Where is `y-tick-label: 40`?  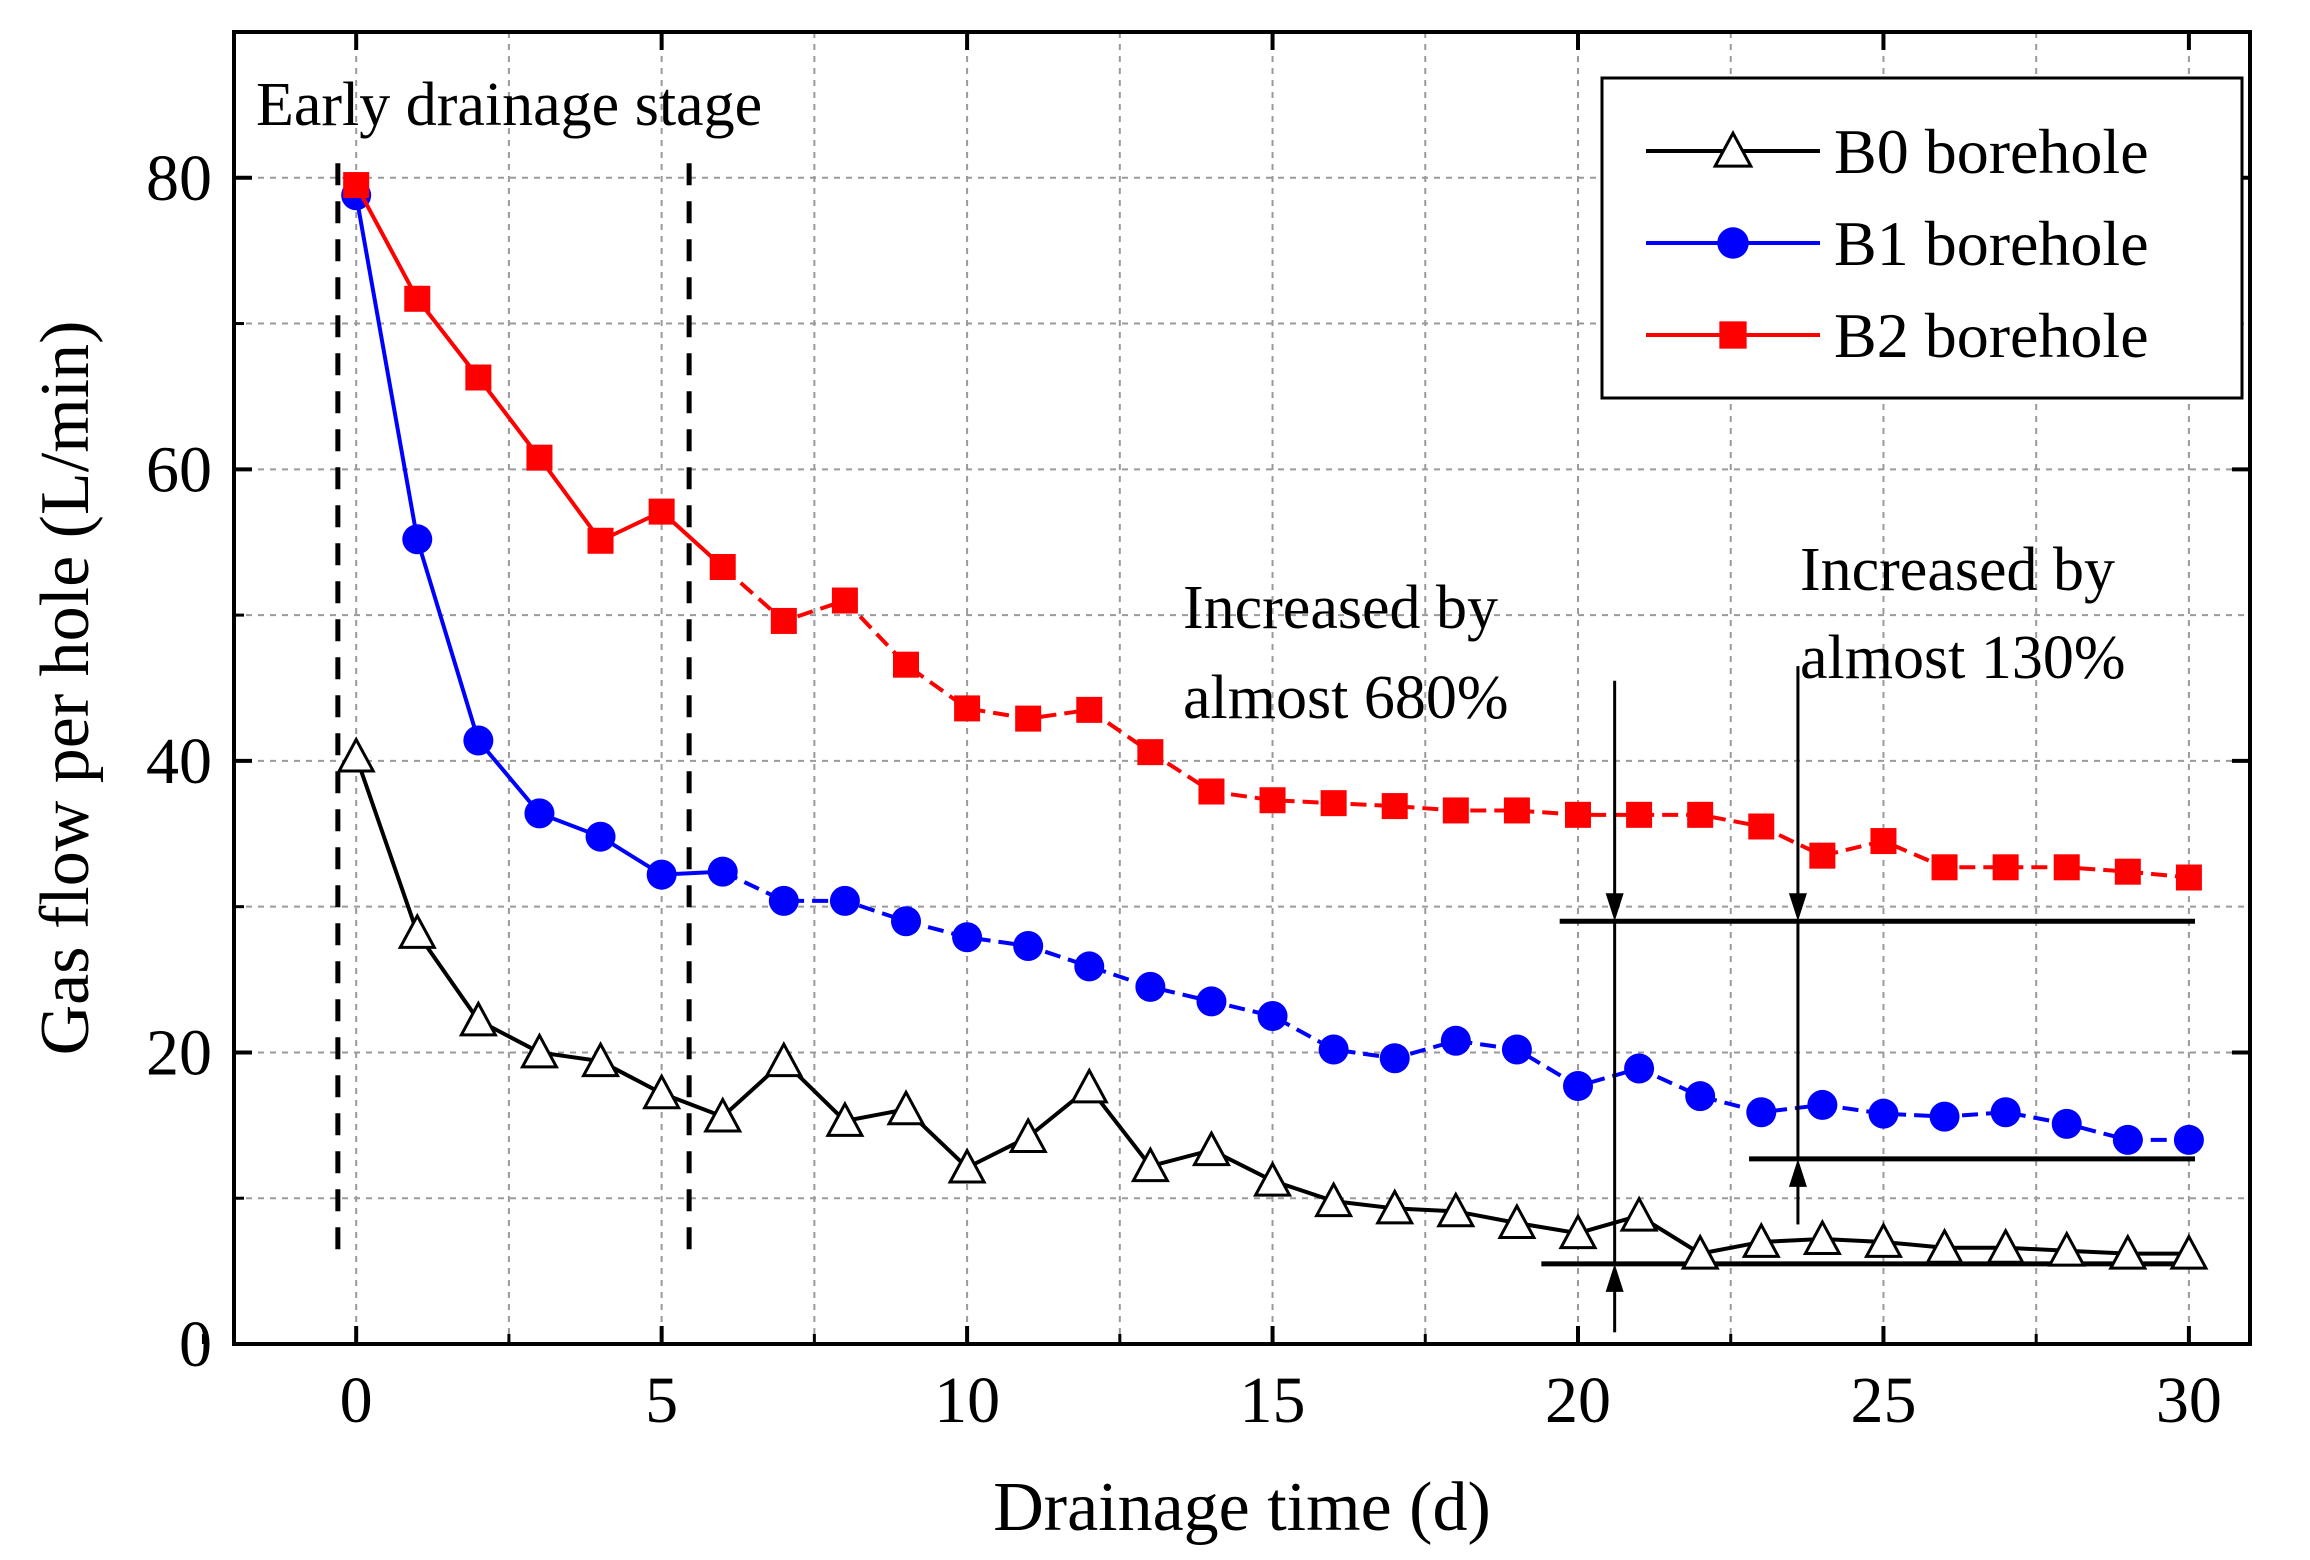
y-tick-label: 40 is located at coordinates (179, 761).